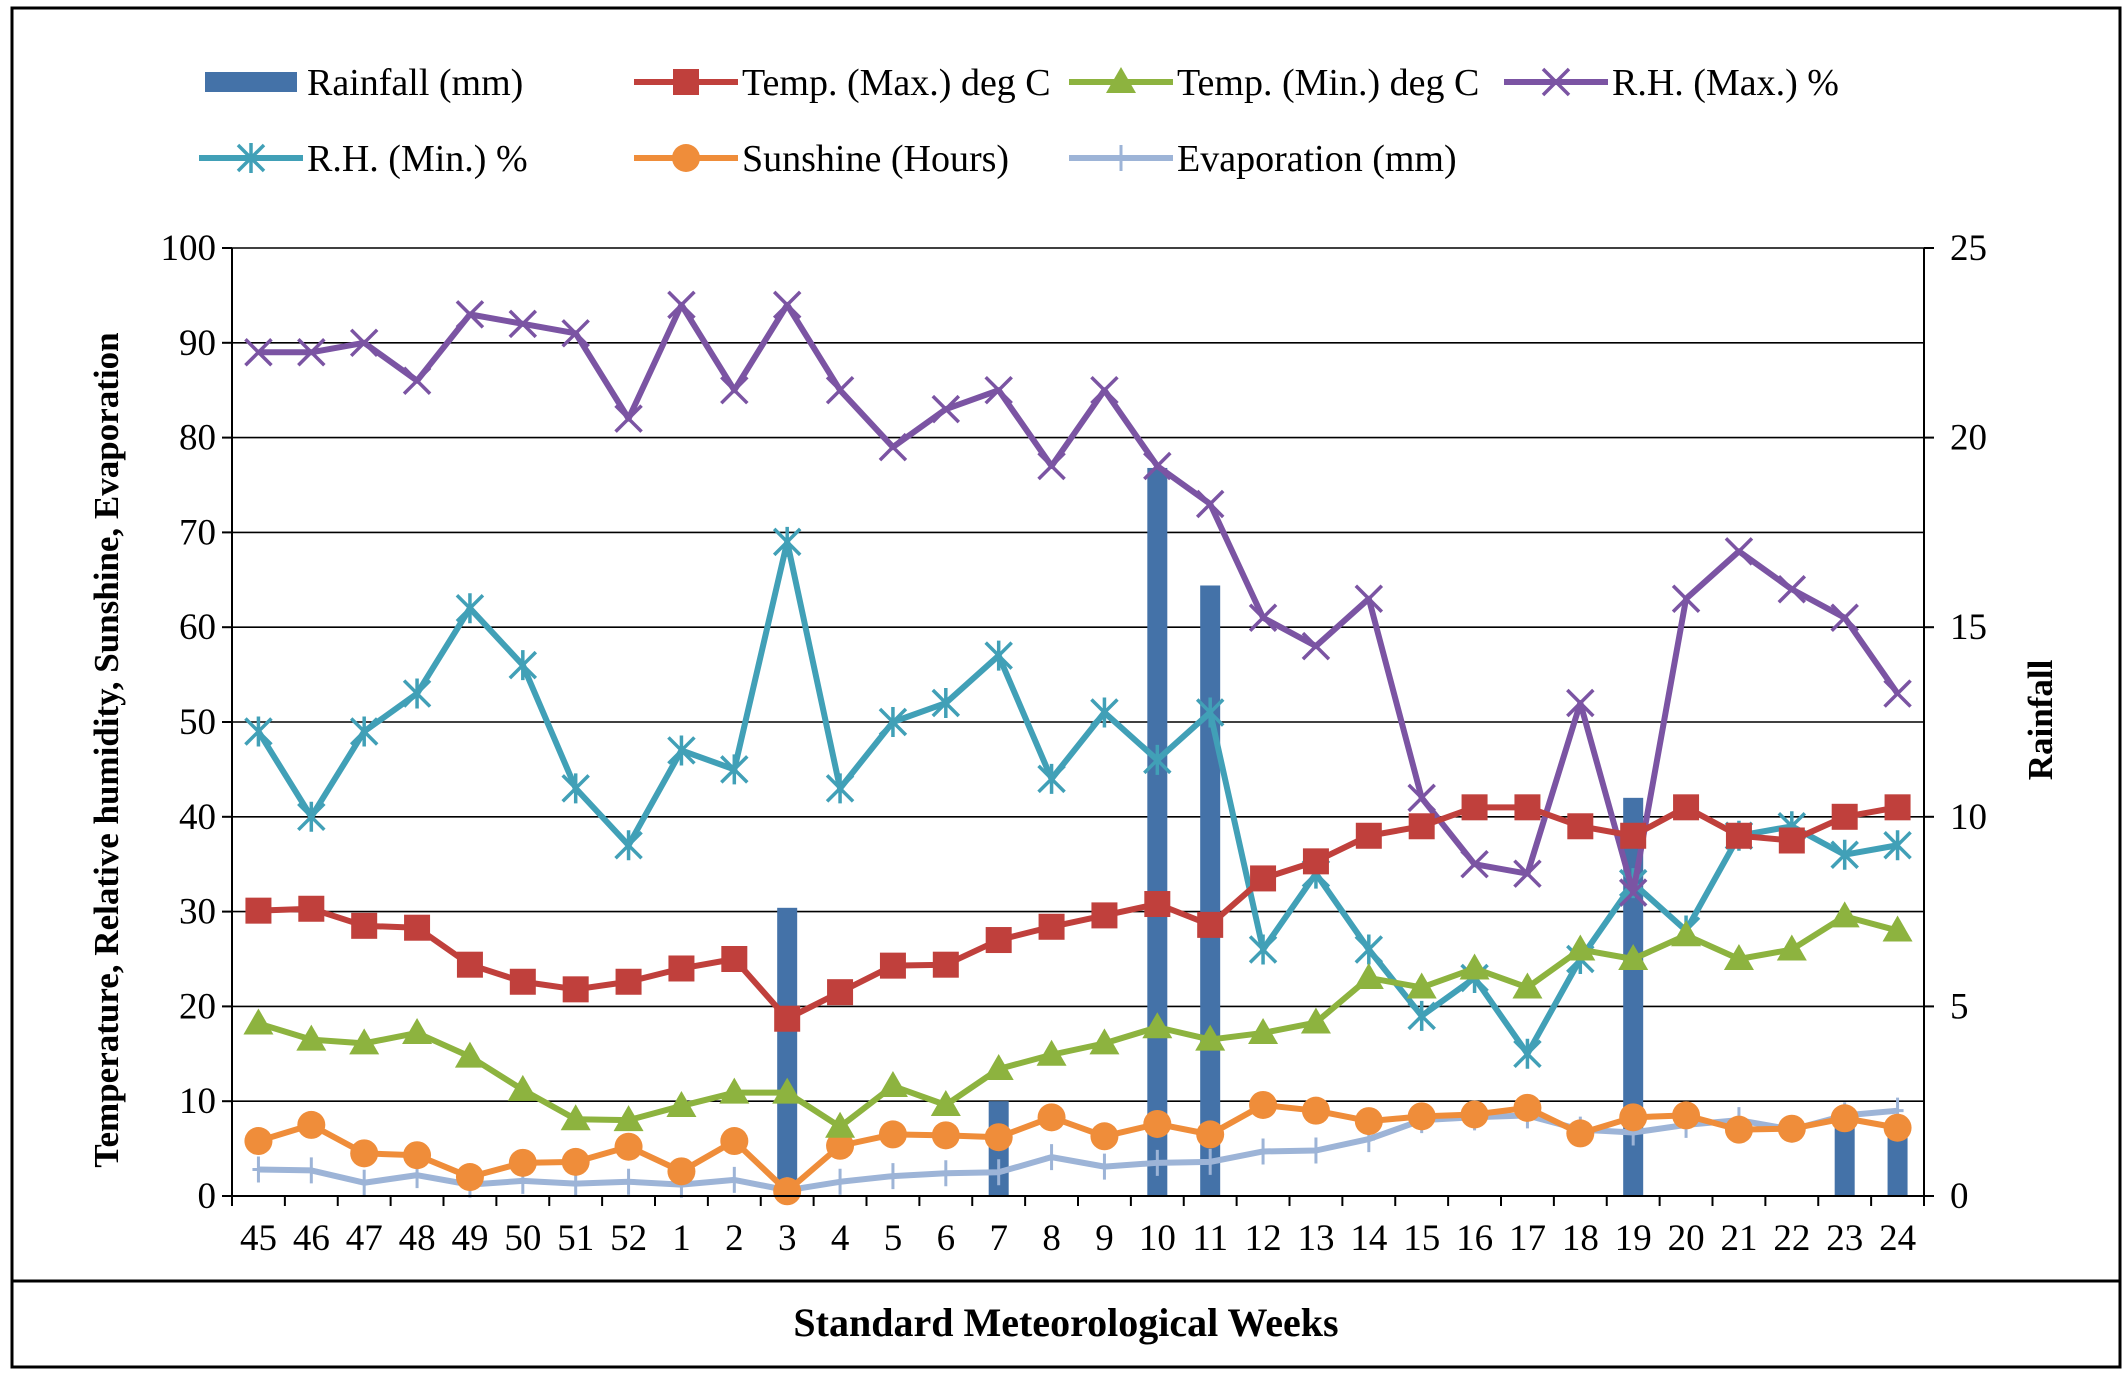 This screenshot has width=2128, height=1377. I want to click on legend-label: Temp. (Min.) deg C, so click(1328, 83).